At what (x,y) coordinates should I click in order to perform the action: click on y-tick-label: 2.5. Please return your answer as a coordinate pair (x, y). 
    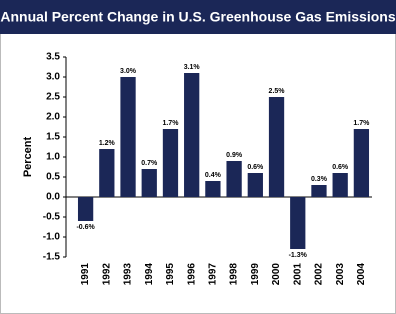
    Looking at the image, I should click on (53, 97).